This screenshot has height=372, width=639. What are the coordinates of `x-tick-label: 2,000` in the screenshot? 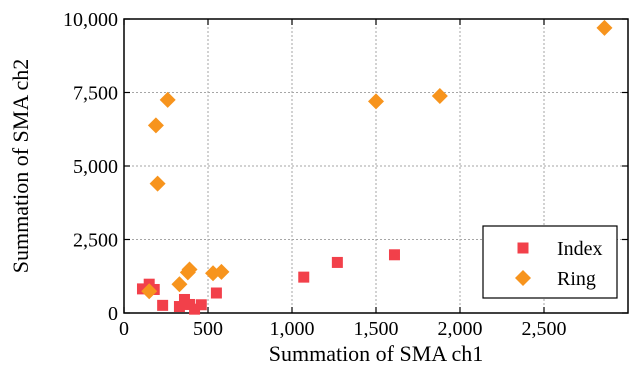 It's located at (460, 329).